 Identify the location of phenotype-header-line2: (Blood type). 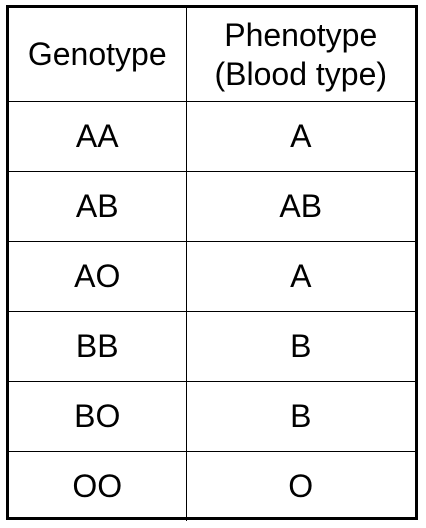
(301, 73).